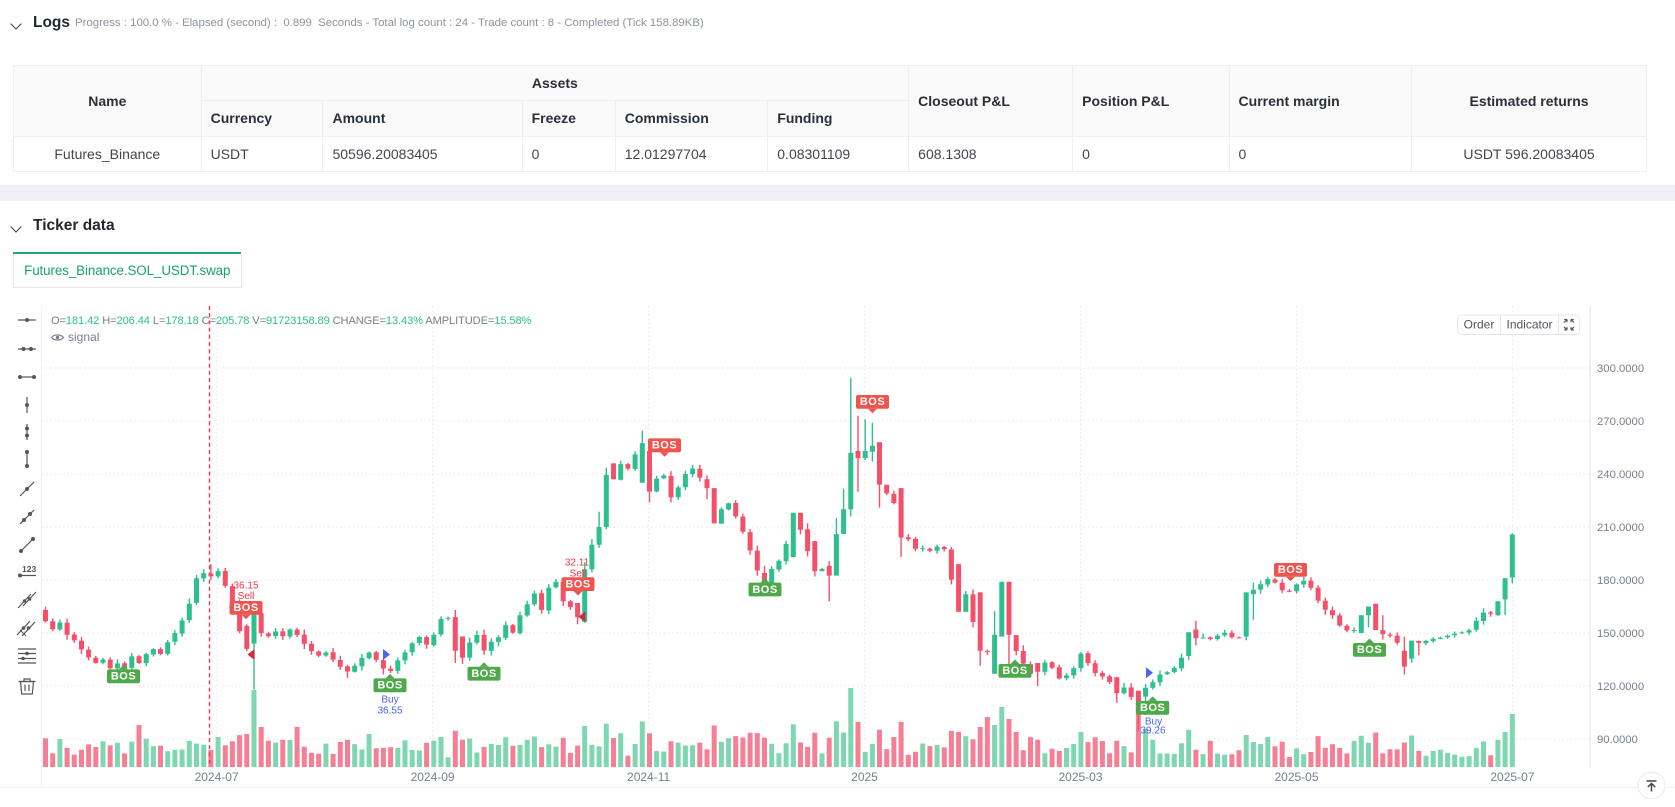 The image size is (1675, 807). What do you see at coordinates (1620, 634) in the screenshot?
I see `svg-text: 150.0000` at bounding box center [1620, 634].